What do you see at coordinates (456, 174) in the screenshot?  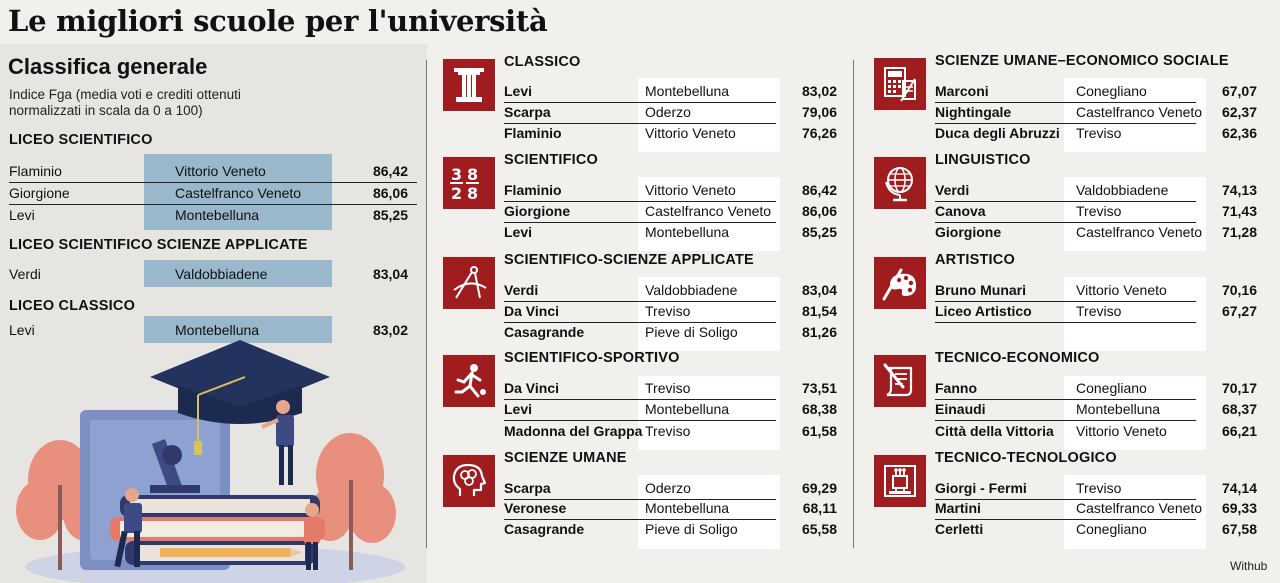 I see `svg-text: 3` at bounding box center [456, 174].